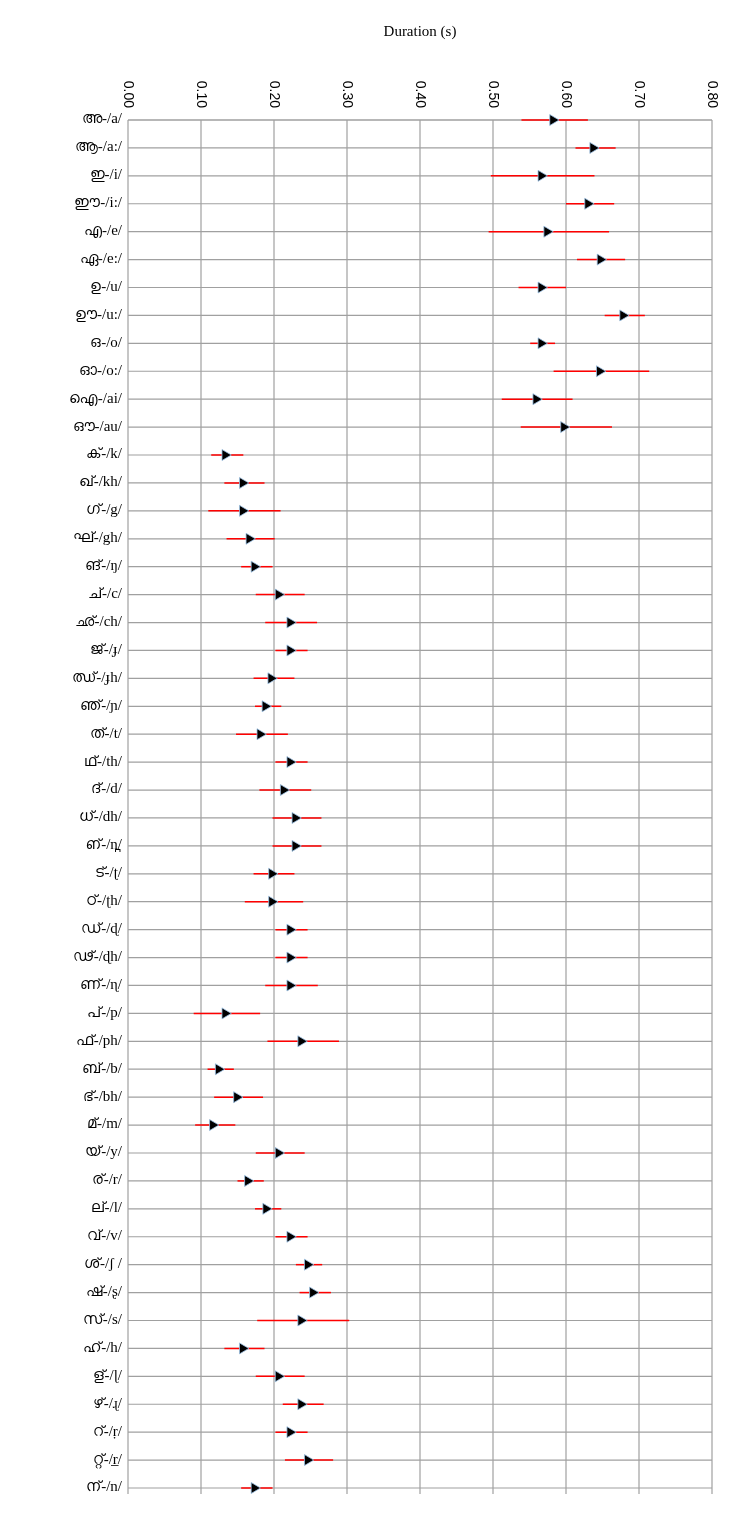  What do you see at coordinates (97, 537) in the screenshot?
I see `y-tick-label: ഘ്-/gh/` at bounding box center [97, 537].